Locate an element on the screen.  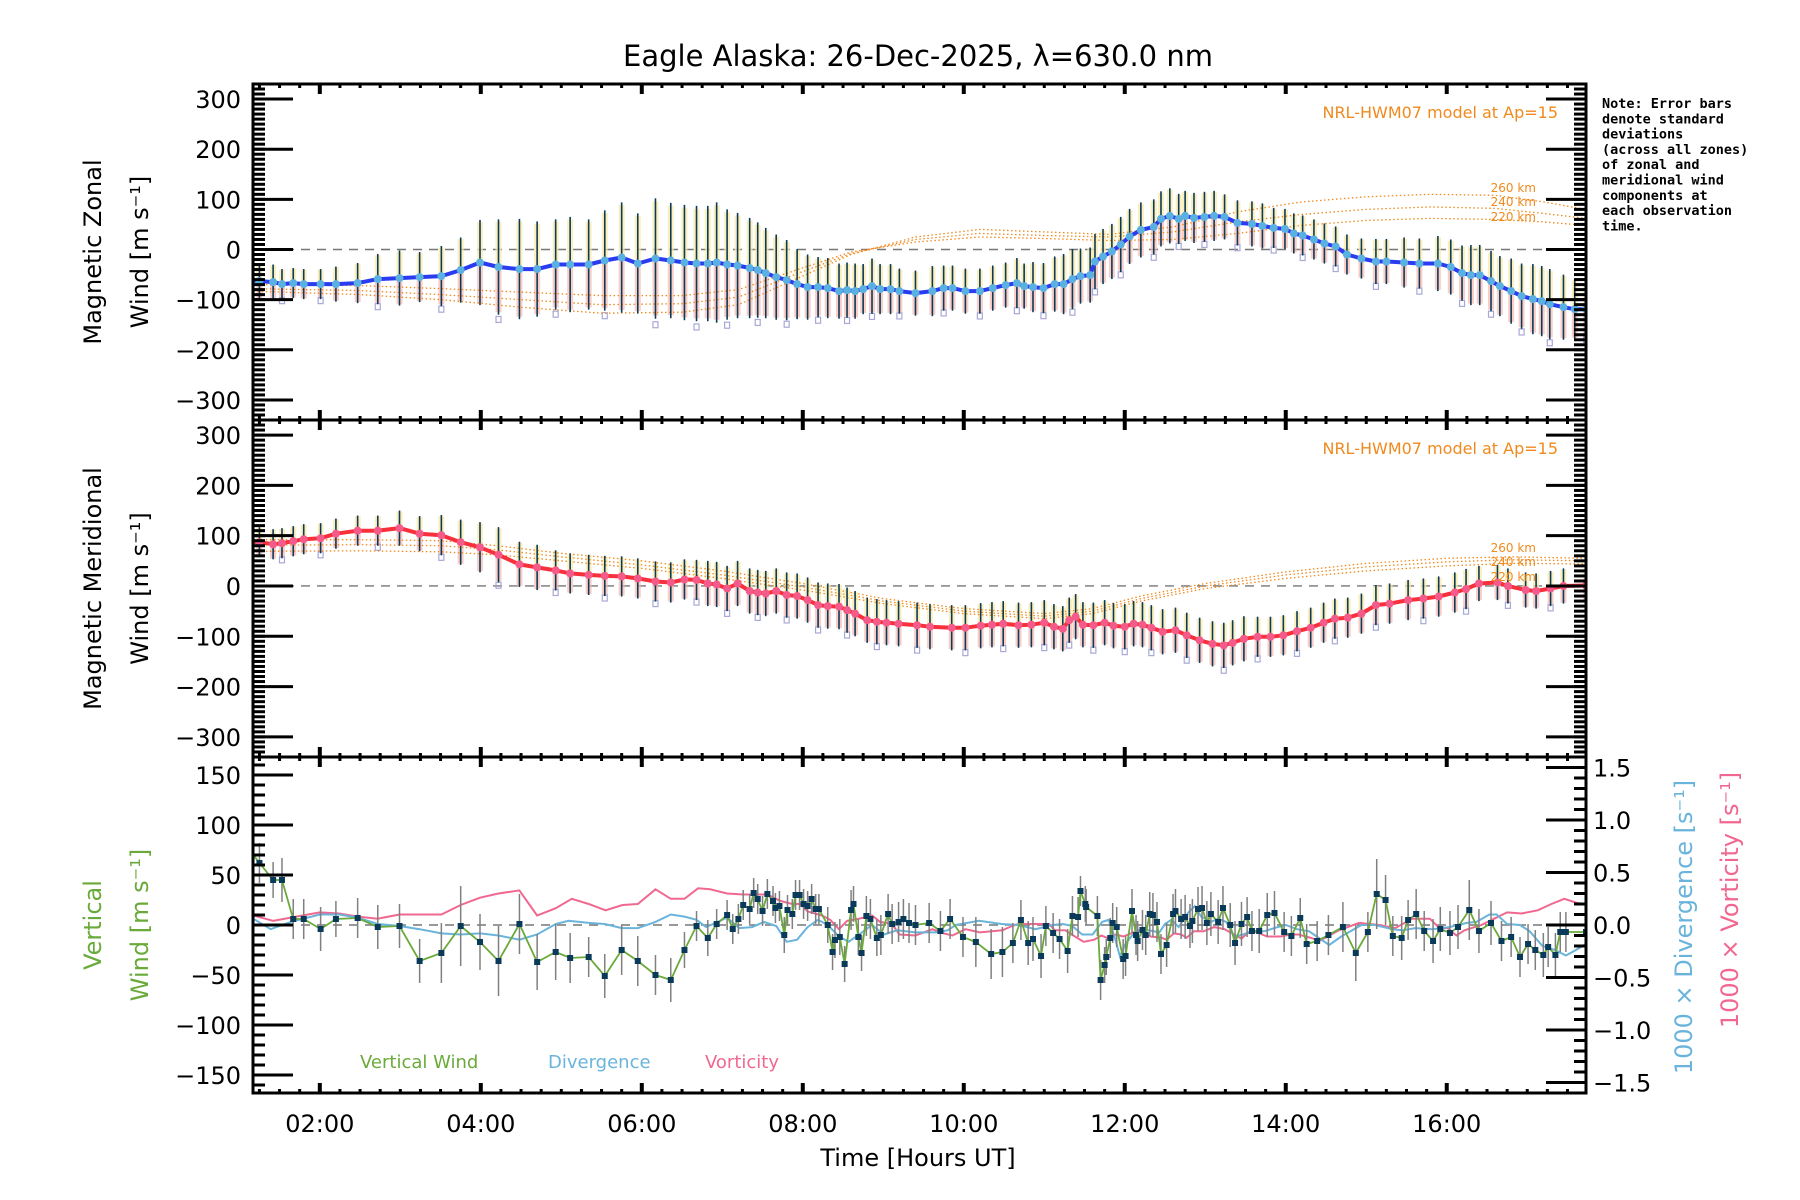
legend-vertical-wind: Vertical Wind is located at coordinates (419, 1062).